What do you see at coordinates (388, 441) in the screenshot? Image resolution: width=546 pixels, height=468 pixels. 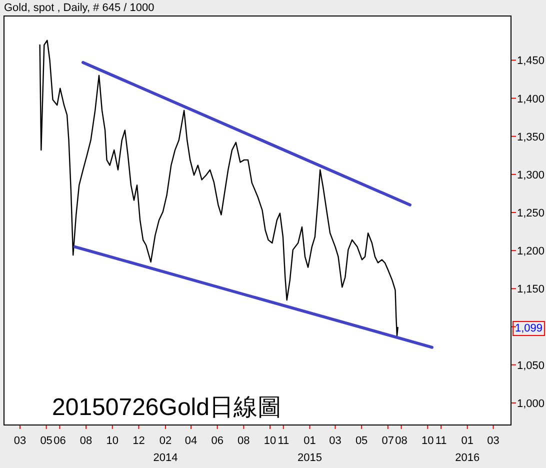 I see `x-tick-label: 07` at bounding box center [388, 441].